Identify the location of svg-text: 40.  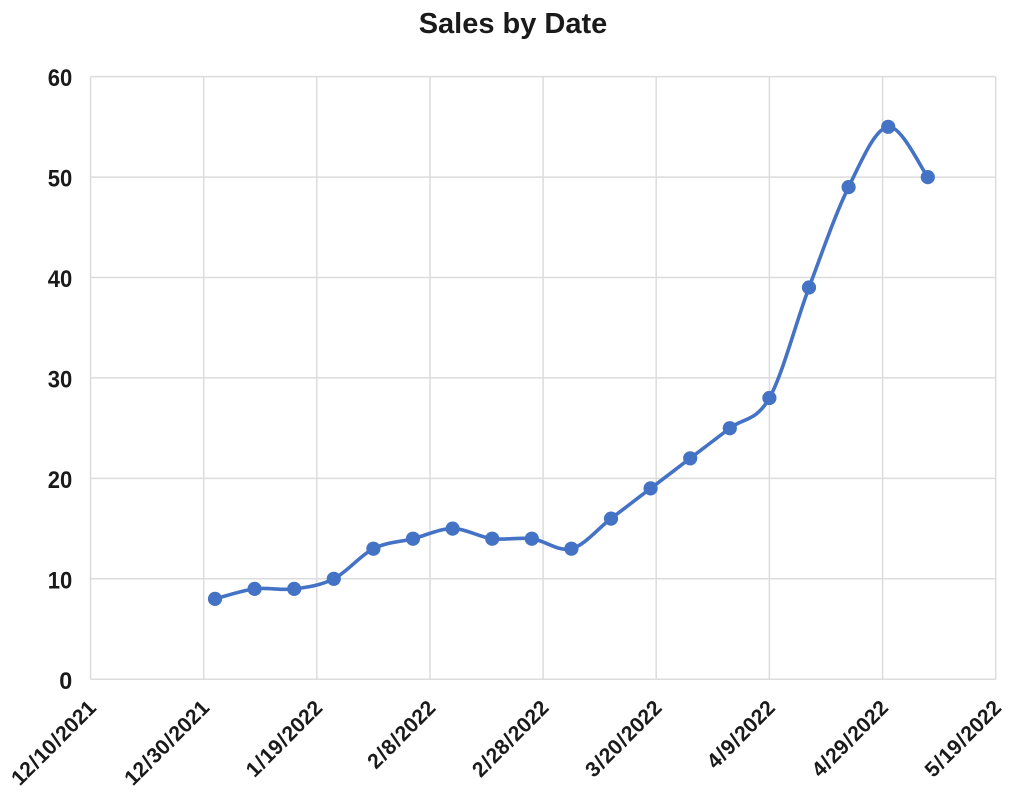
(60, 279).